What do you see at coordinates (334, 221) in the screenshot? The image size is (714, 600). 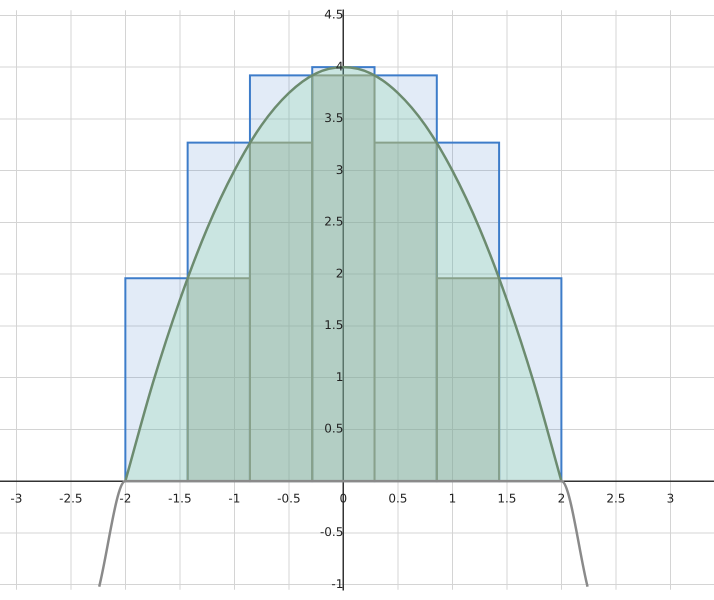 I see `y-tick-label: 2.5` at bounding box center [334, 221].